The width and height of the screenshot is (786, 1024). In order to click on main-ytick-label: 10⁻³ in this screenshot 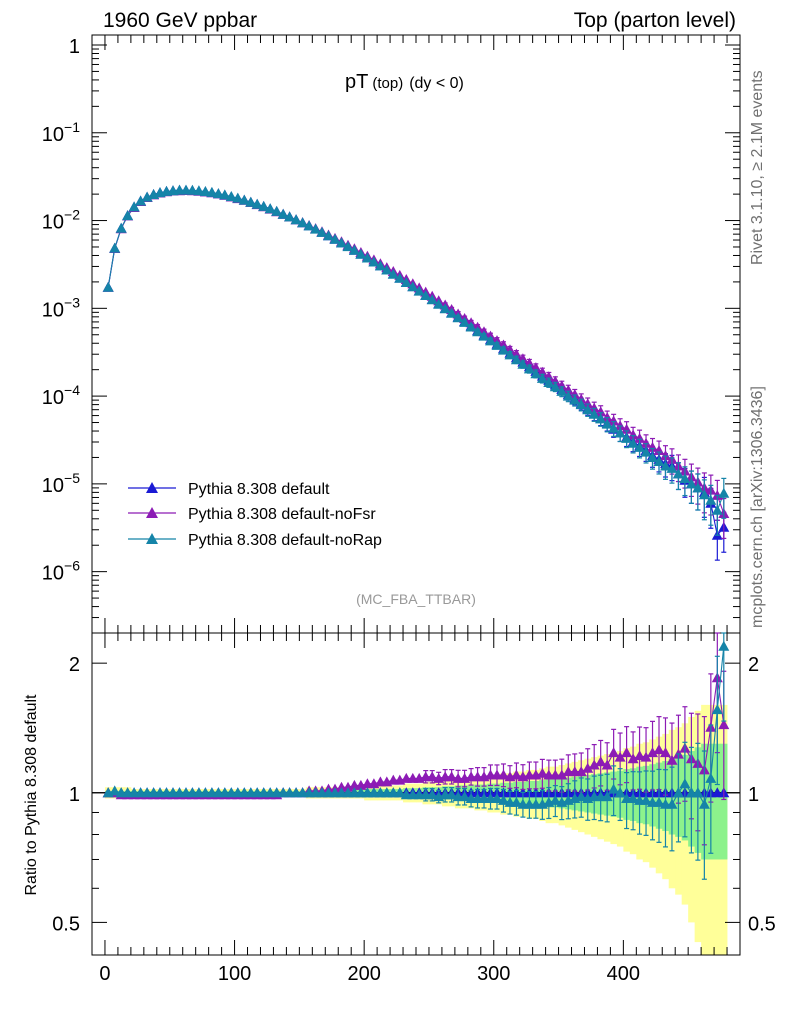, I will do `click(61, 307)`.